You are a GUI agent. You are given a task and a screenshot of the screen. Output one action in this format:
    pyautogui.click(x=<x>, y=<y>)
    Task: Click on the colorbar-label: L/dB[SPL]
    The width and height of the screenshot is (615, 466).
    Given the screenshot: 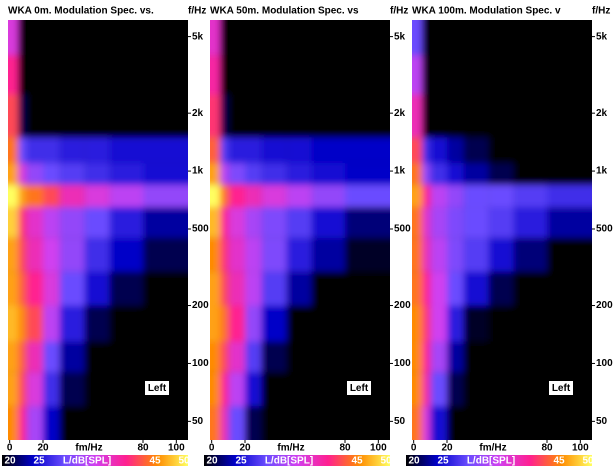 What is the action you would take?
    pyautogui.click(x=289, y=461)
    